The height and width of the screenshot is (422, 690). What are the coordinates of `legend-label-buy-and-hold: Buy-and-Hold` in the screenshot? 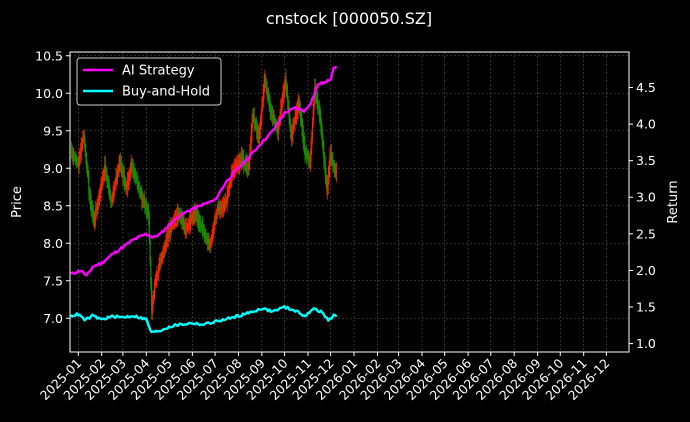 It's located at (166, 92).